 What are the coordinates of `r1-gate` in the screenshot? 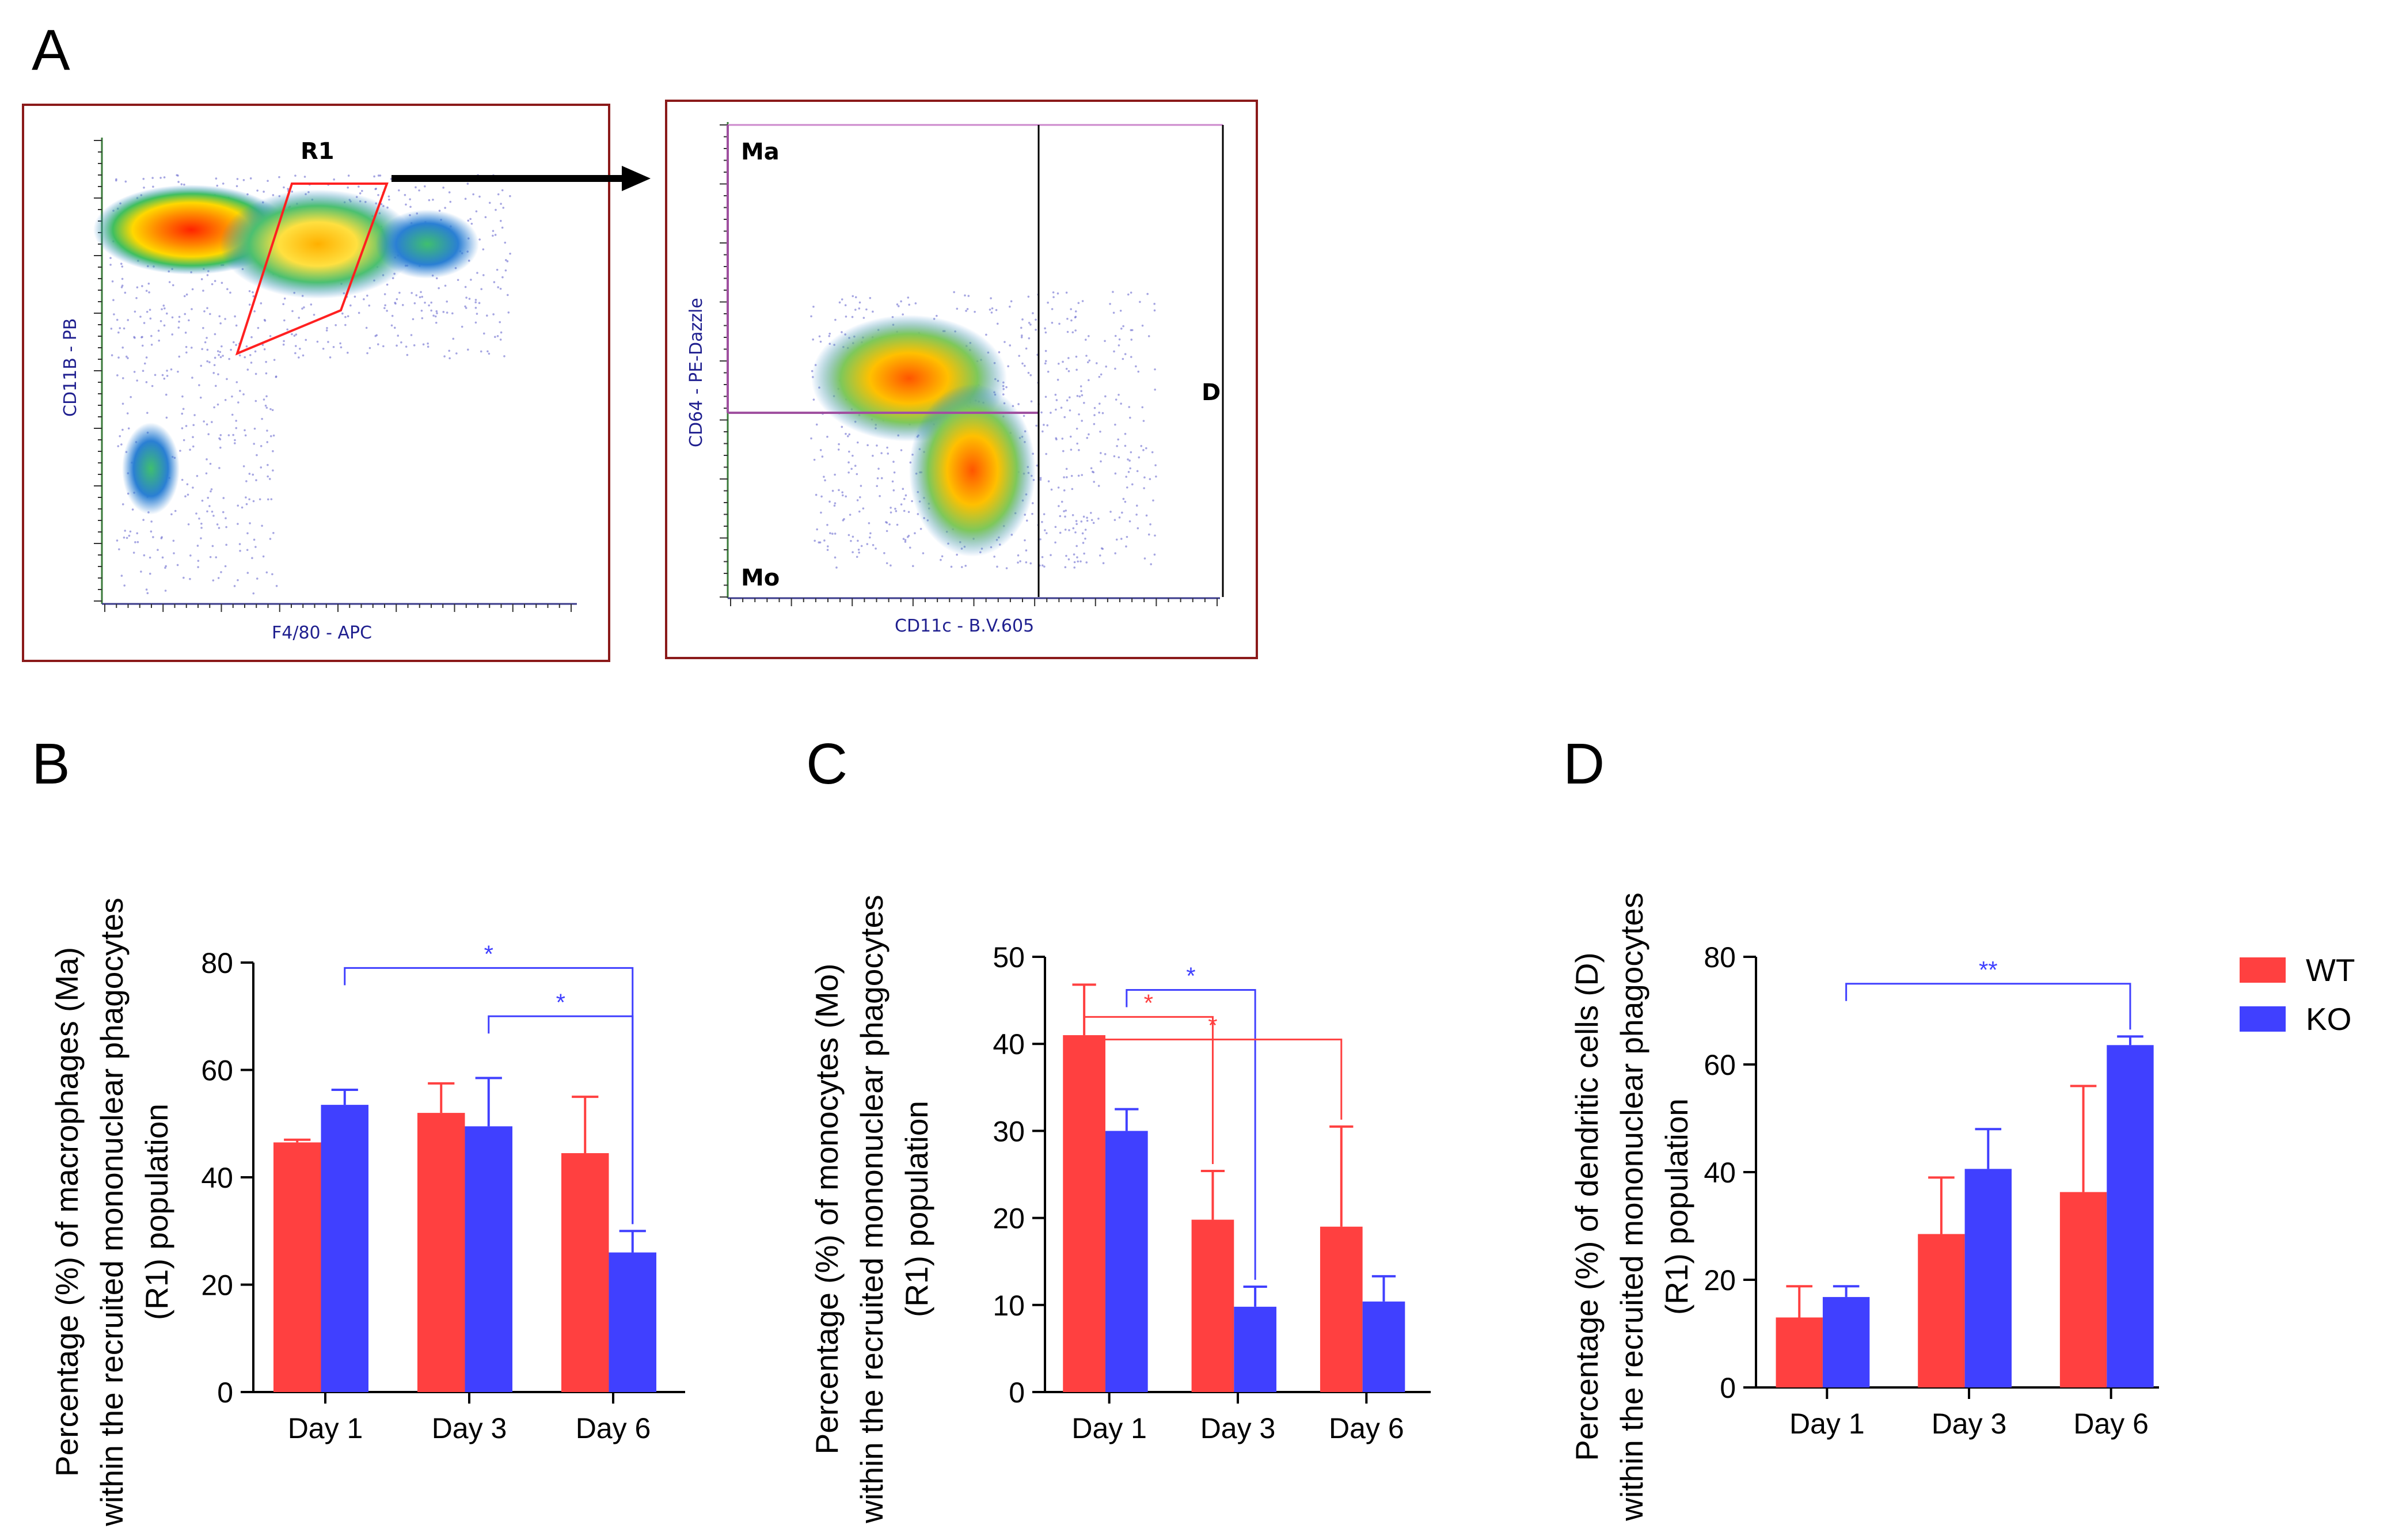 It's located at (312, 269).